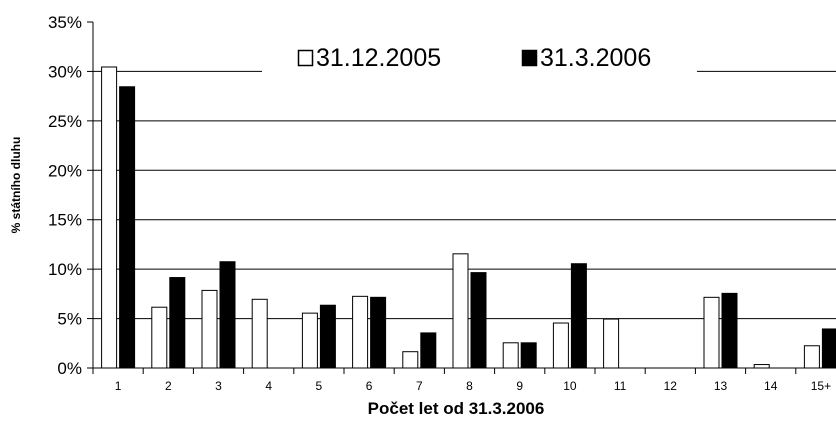 The height and width of the screenshot is (428, 836). I want to click on y-tick-label: 5%, so click(69, 319).